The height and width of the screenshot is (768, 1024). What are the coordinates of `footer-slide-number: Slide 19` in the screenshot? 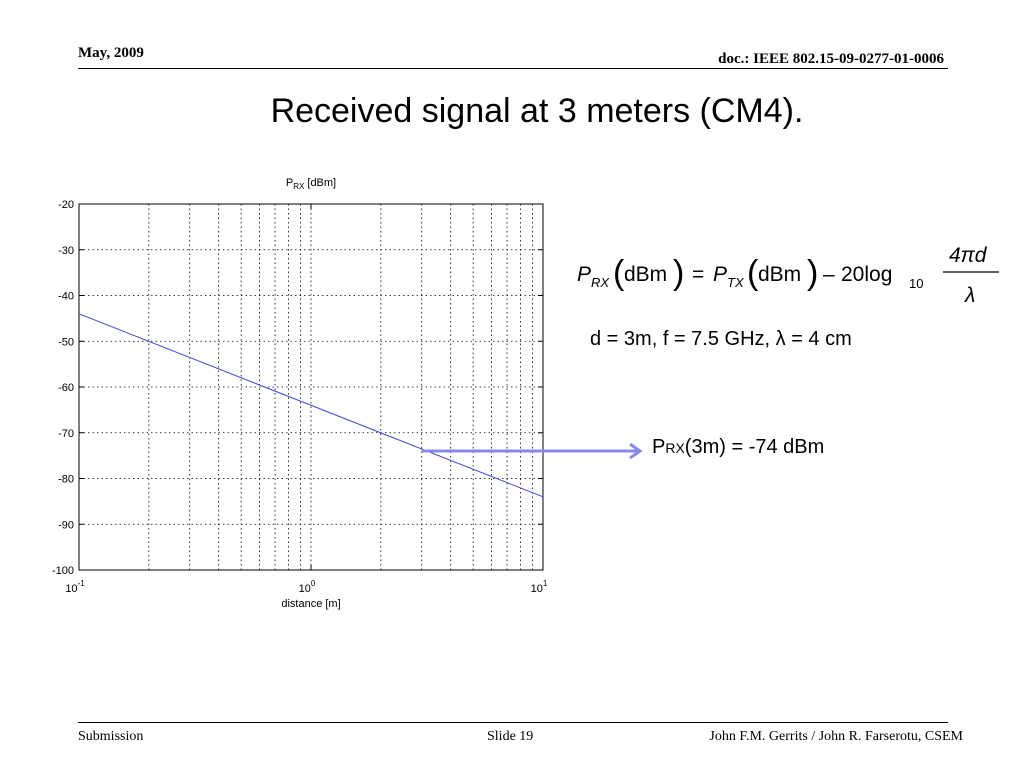 It's located at (510, 736).